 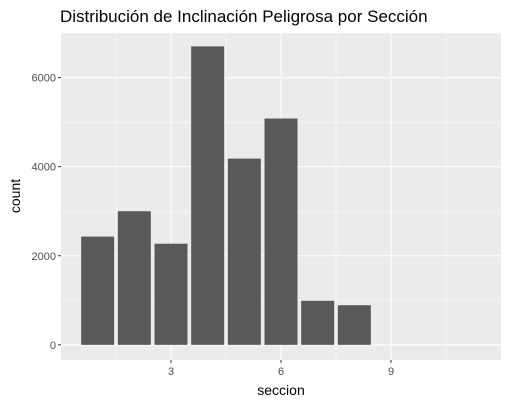 What do you see at coordinates (171, 372) in the screenshot?
I see `x-tick-label: 3` at bounding box center [171, 372].